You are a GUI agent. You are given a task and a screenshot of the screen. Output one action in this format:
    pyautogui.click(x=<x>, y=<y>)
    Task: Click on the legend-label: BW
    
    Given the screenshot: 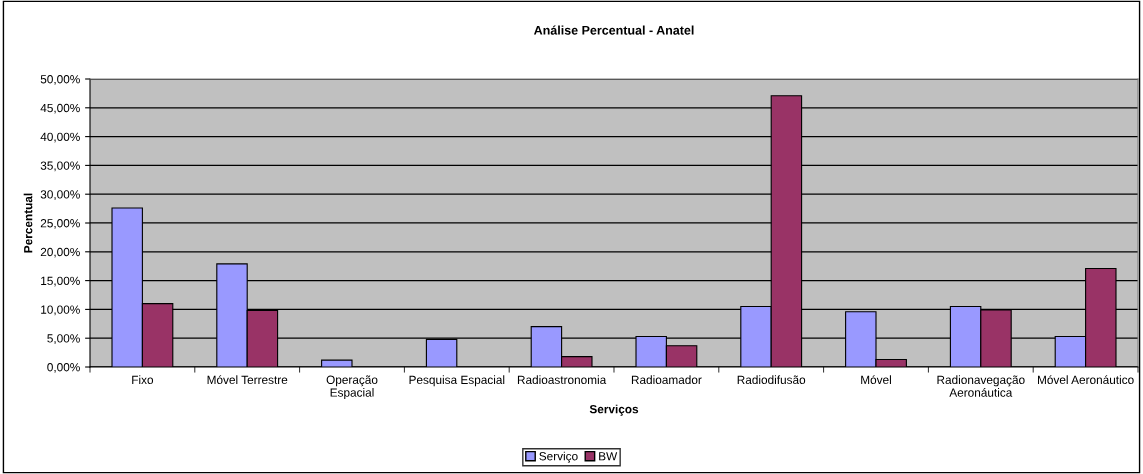 What is the action you would take?
    pyautogui.click(x=608, y=456)
    